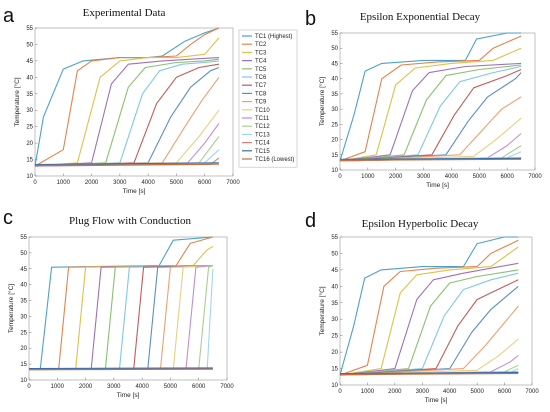  I want to click on legend-entry: TC13, so click(262, 135).